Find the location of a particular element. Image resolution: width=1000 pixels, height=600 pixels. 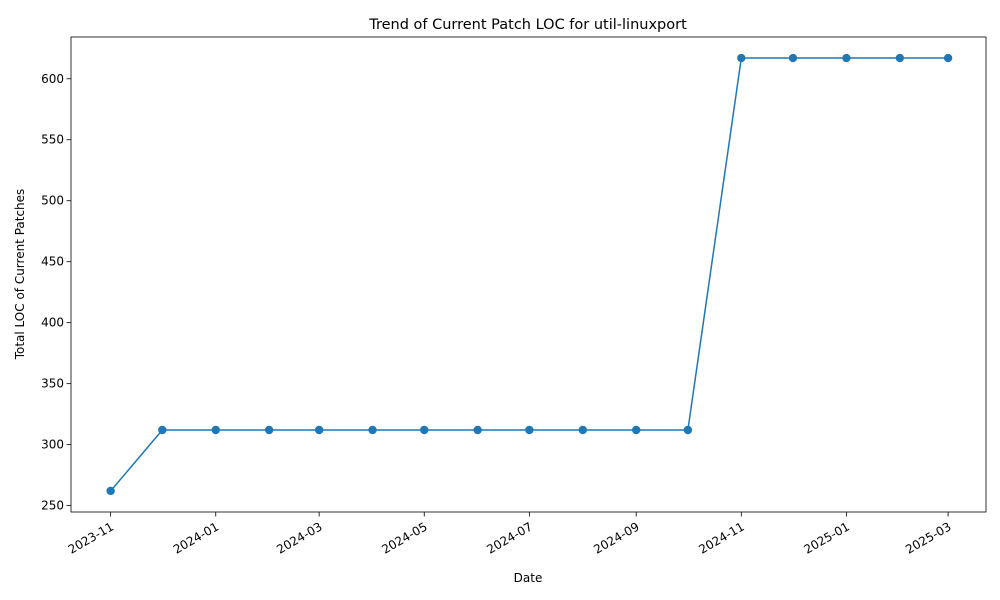

y-tick-label: 350 is located at coordinates (52, 384).